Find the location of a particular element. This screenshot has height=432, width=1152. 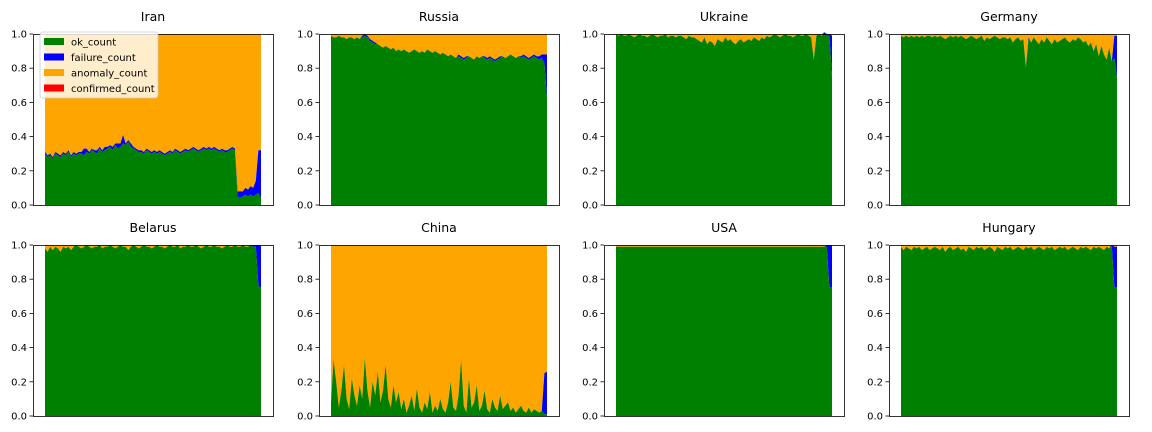

panel-title: Ukraine is located at coordinates (724, 16).